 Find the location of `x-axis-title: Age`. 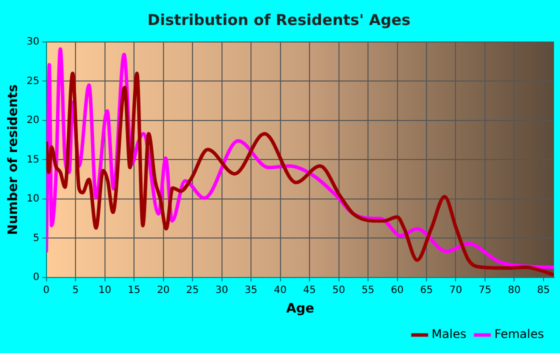

x-axis-title: Age is located at coordinates (300, 309).